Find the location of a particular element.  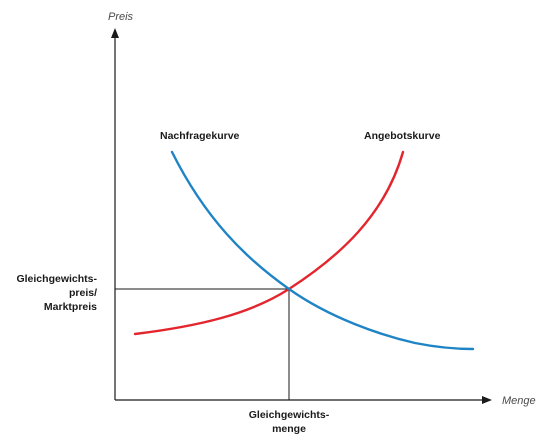

equilibrium-quantity-label-line-2: menge is located at coordinates (289, 429).